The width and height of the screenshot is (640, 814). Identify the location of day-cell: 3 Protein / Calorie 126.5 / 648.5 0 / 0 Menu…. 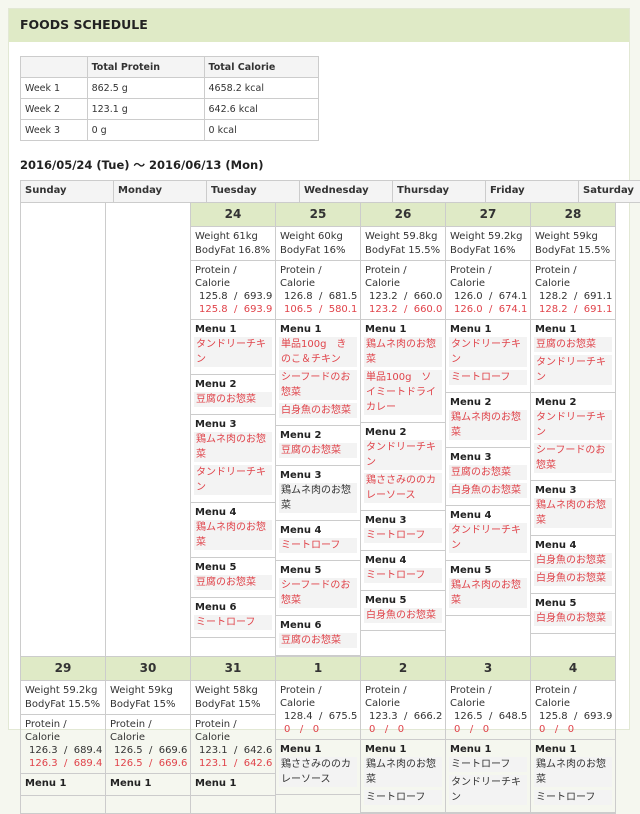
(488, 735).